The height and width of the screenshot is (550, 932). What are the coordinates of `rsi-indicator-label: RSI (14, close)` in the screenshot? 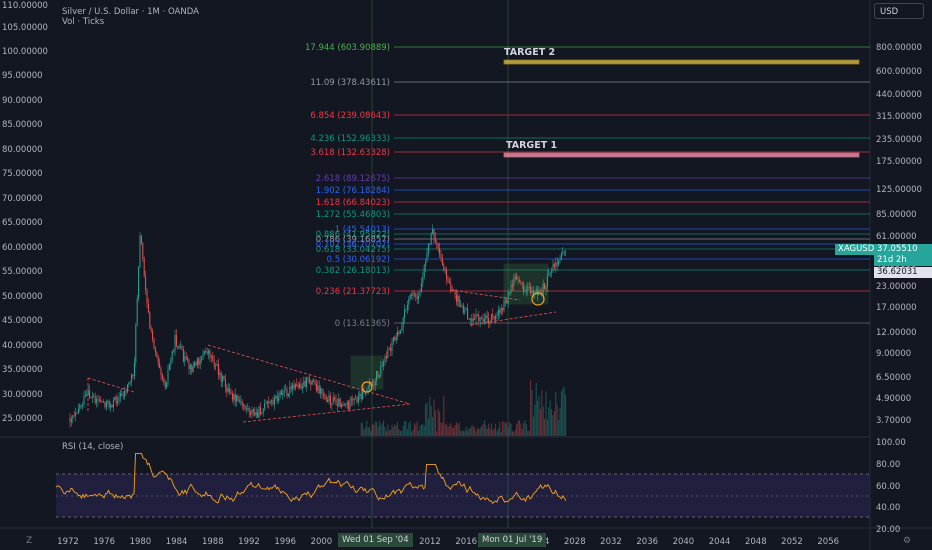 It's located at (93, 447).